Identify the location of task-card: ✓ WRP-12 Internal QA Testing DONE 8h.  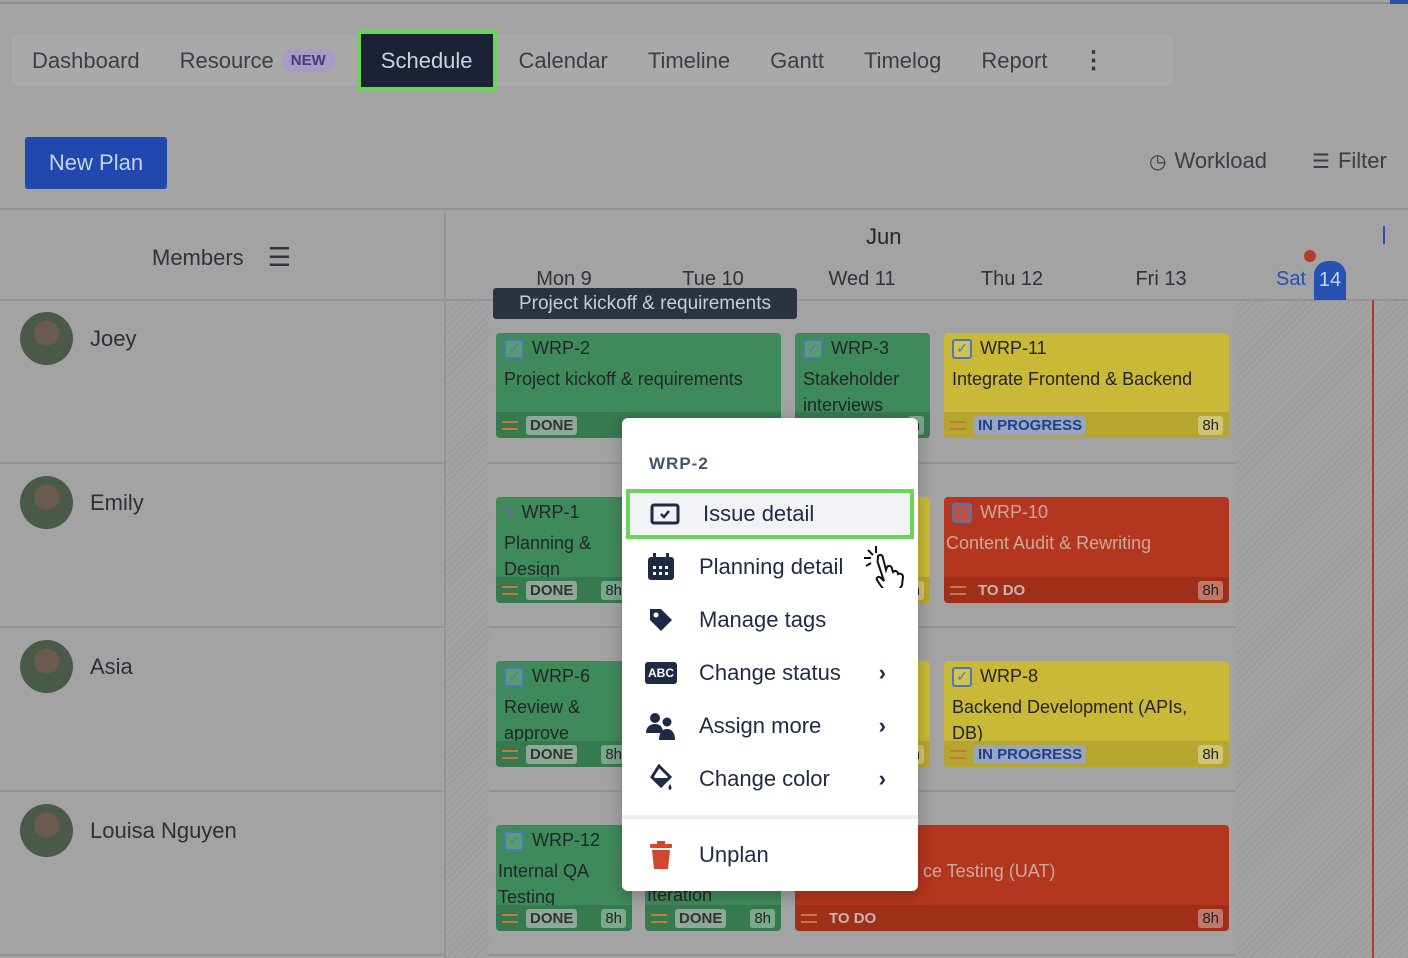
(564, 878).